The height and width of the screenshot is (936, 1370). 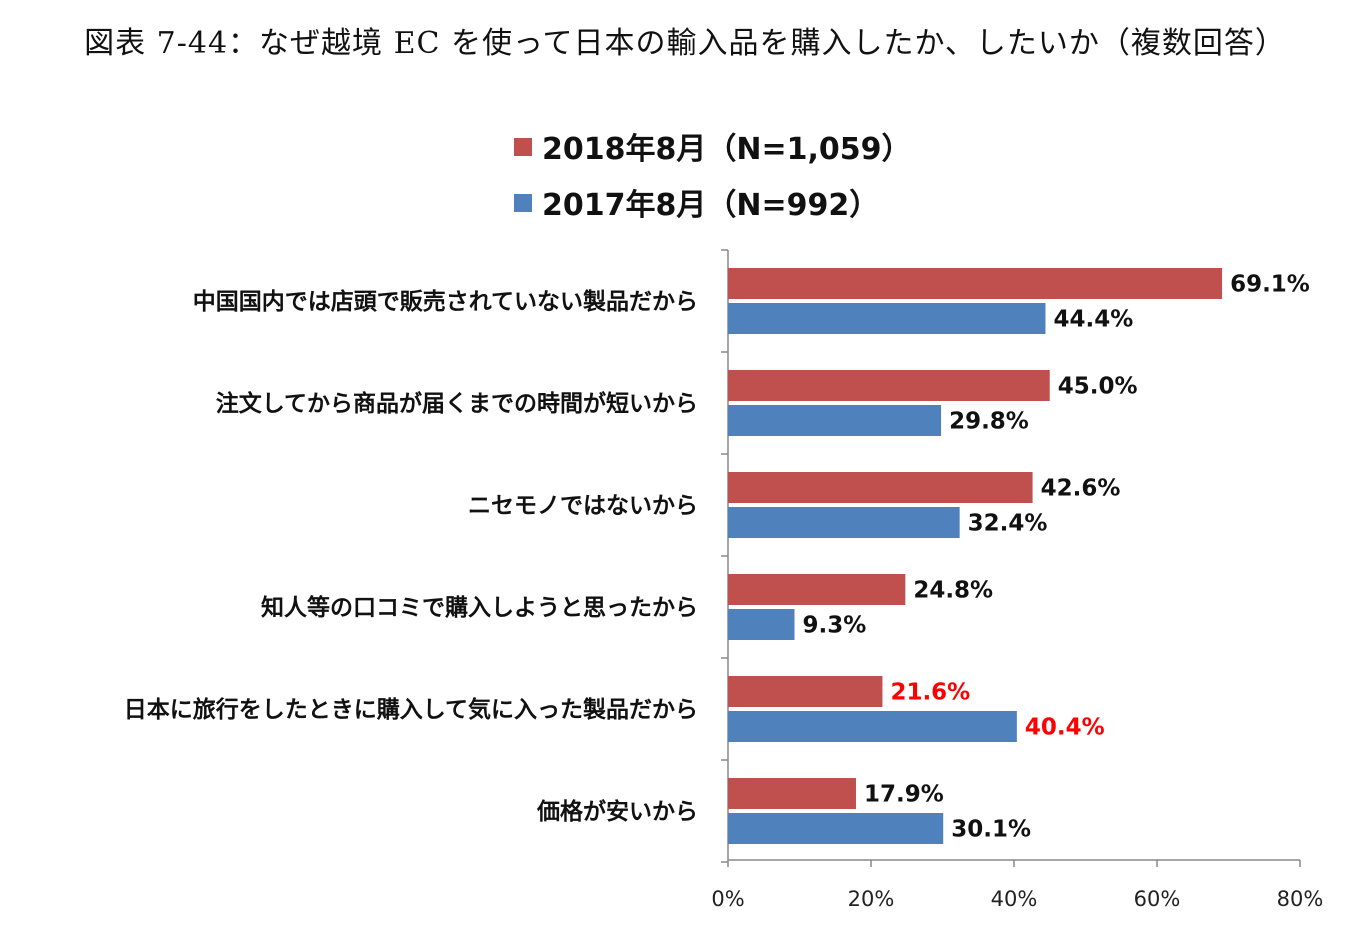 I want to click on data-label-s0-c2: 42.6%, so click(x=1081, y=489).